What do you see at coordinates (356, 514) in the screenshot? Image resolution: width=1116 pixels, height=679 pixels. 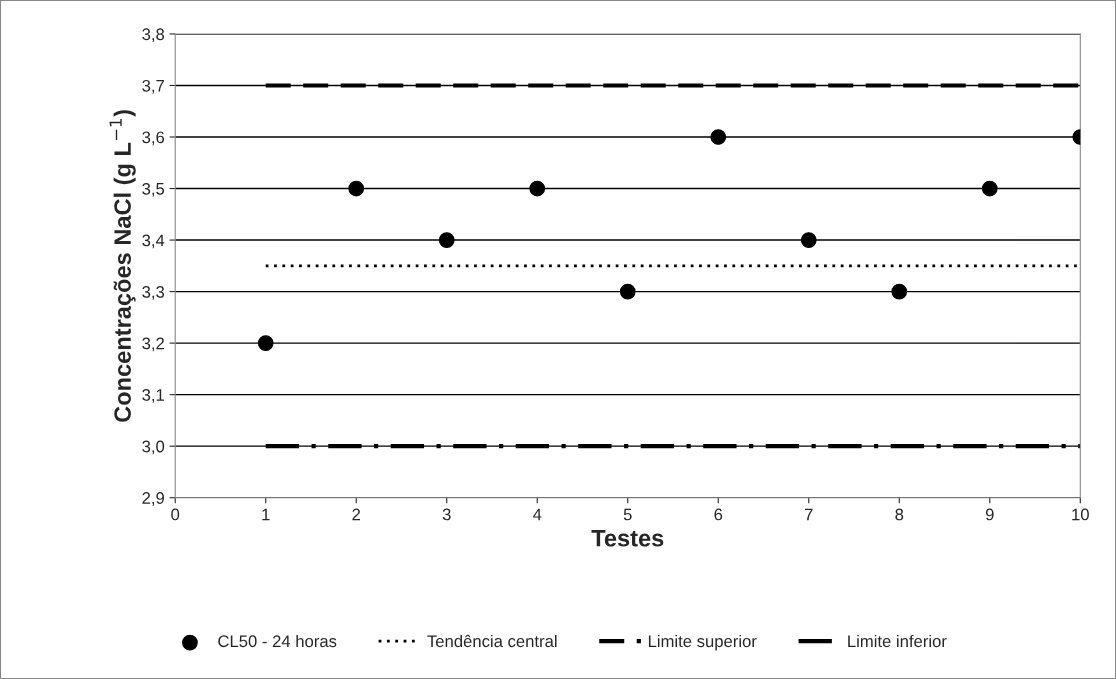 I see `x-tick-label: 2` at bounding box center [356, 514].